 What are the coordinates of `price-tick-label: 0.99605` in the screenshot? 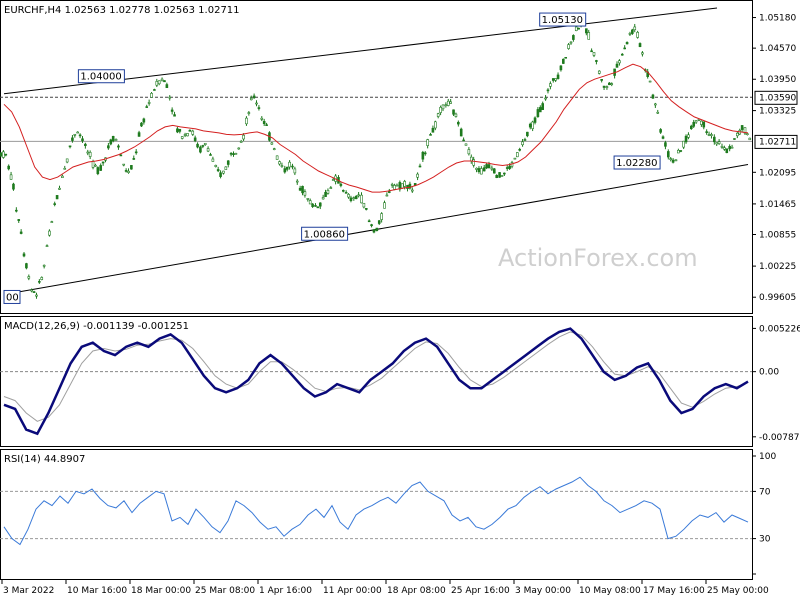 It's located at (777, 298).